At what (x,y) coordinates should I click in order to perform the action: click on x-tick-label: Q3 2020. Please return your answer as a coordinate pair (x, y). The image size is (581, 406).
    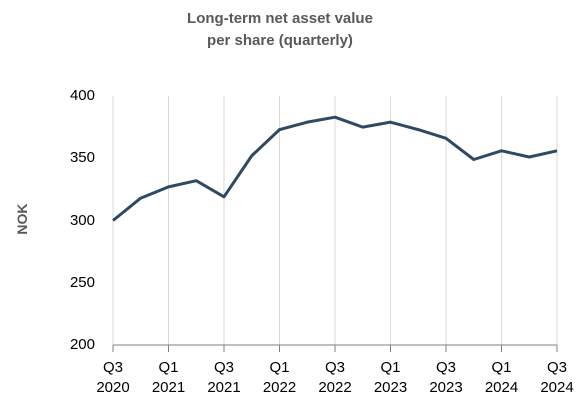
    Looking at the image, I should click on (113, 377).